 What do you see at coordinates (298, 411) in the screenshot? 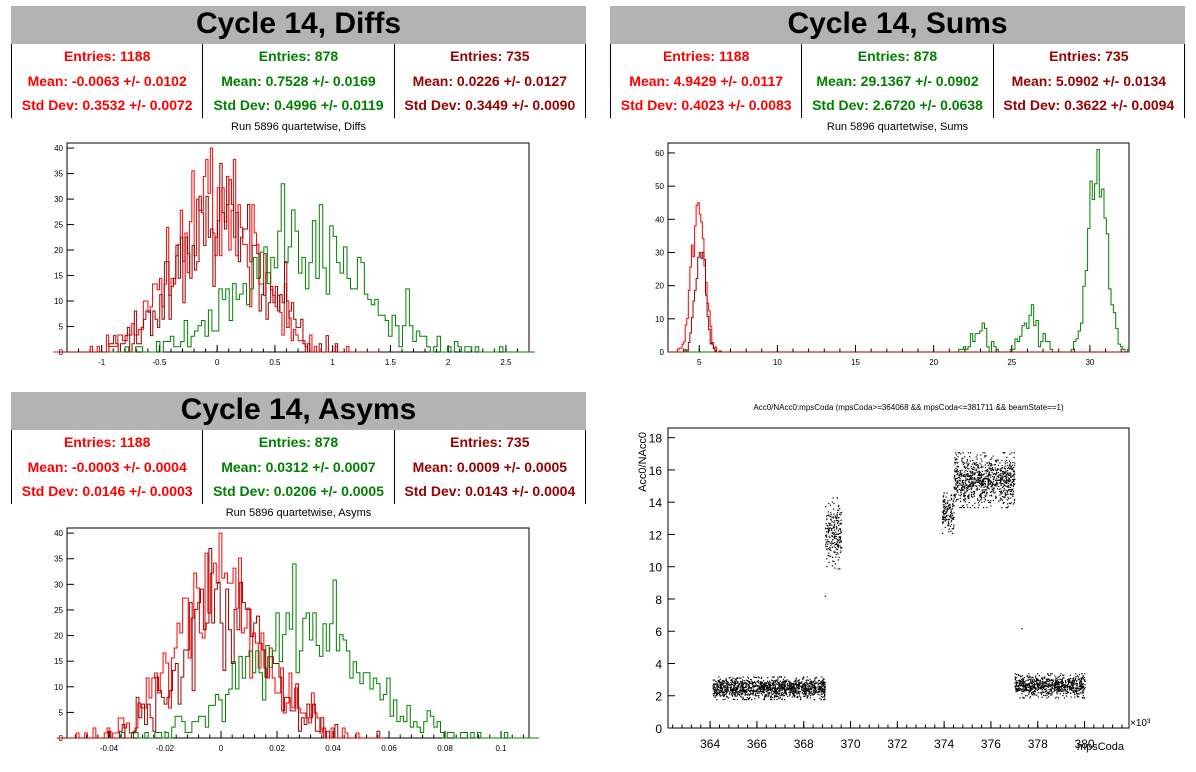
I see `asyms-title: Cycle 14, Asyms` at bounding box center [298, 411].